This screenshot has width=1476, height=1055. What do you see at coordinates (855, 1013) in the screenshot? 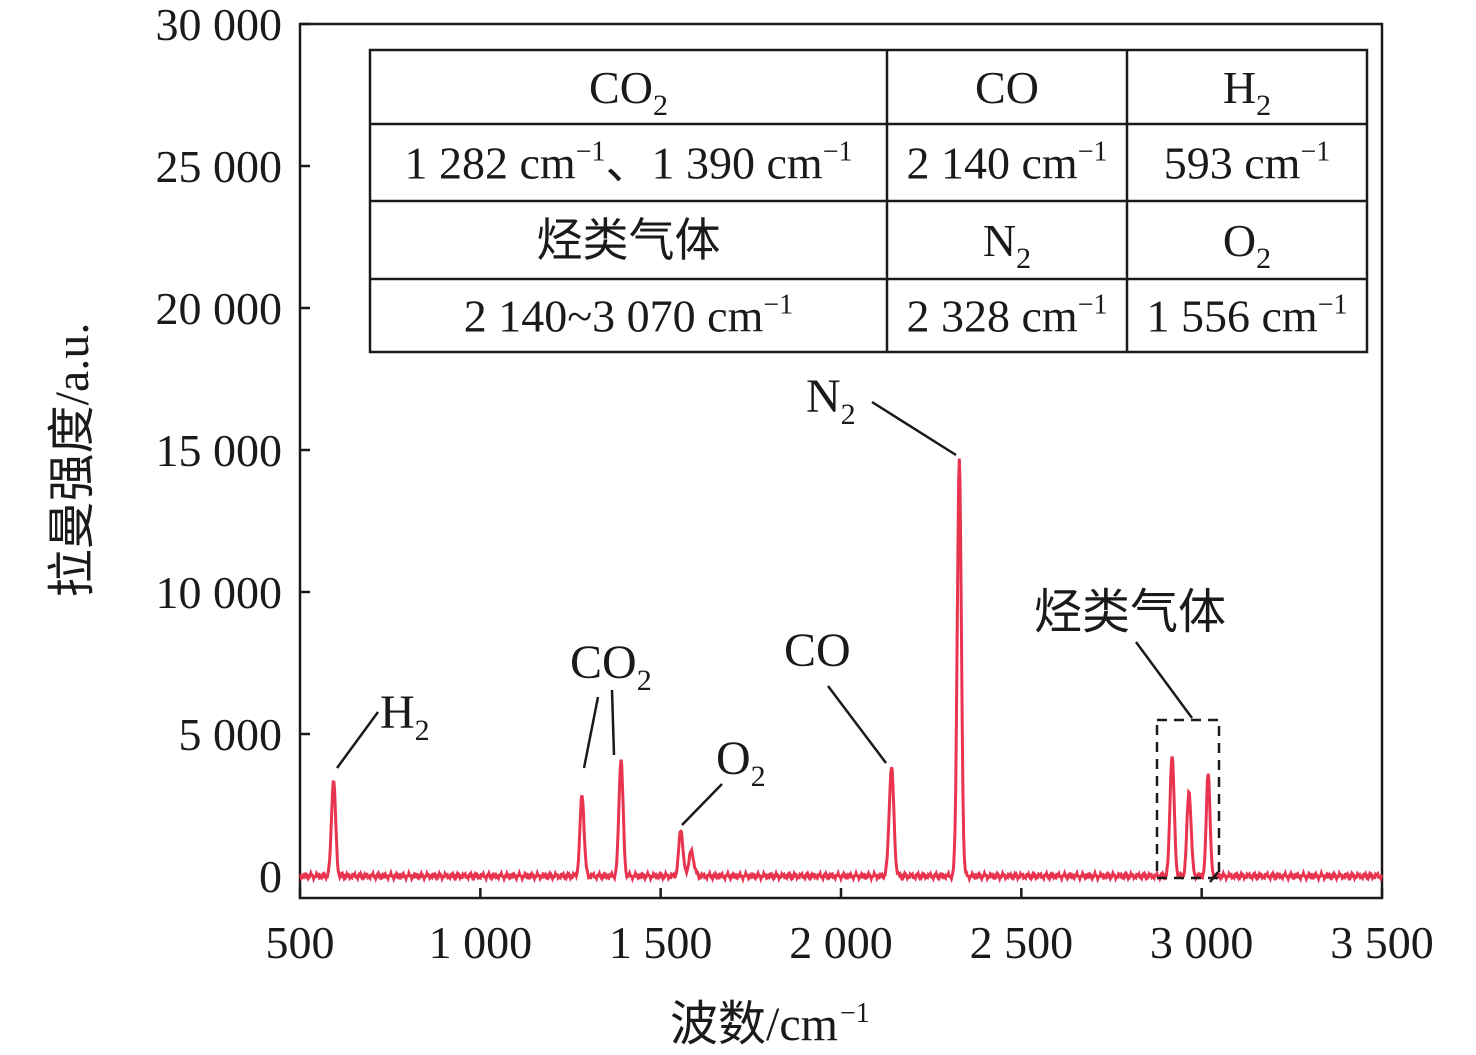
I see `svg-text: −1` at bounding box center [855, 1013].